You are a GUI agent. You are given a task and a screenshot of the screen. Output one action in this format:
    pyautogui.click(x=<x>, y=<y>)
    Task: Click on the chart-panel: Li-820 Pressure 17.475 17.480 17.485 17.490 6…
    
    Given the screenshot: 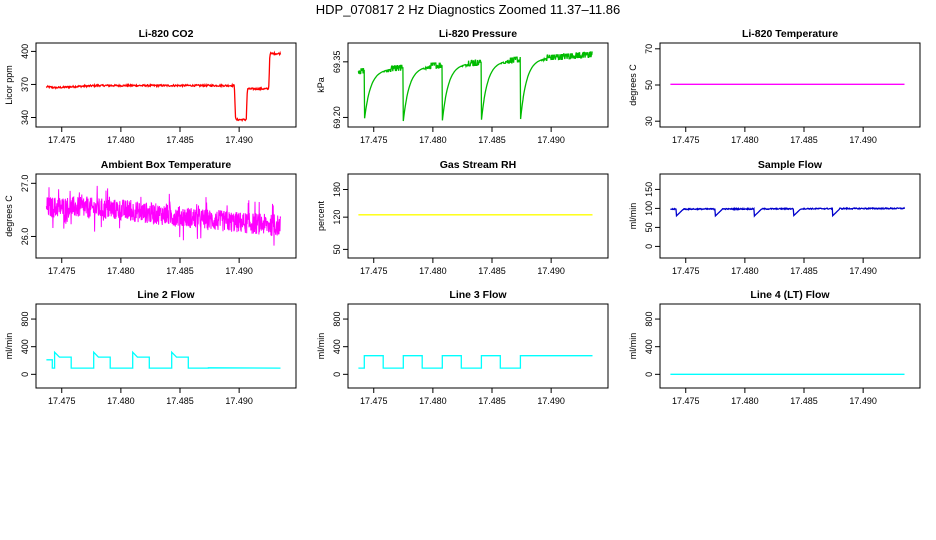 What is the action you would take?
    pyautogui.click(x=462, y=86)
    